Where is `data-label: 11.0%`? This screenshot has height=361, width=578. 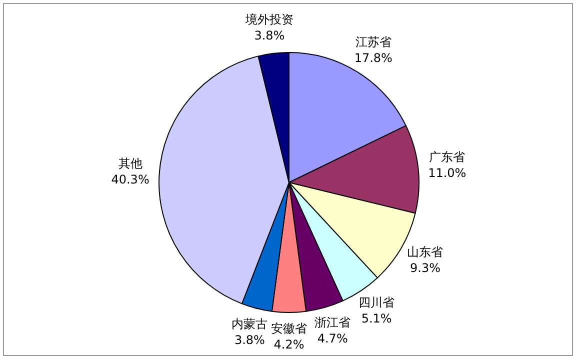
data-label: 11.0% is located at coordinates (447, 173).